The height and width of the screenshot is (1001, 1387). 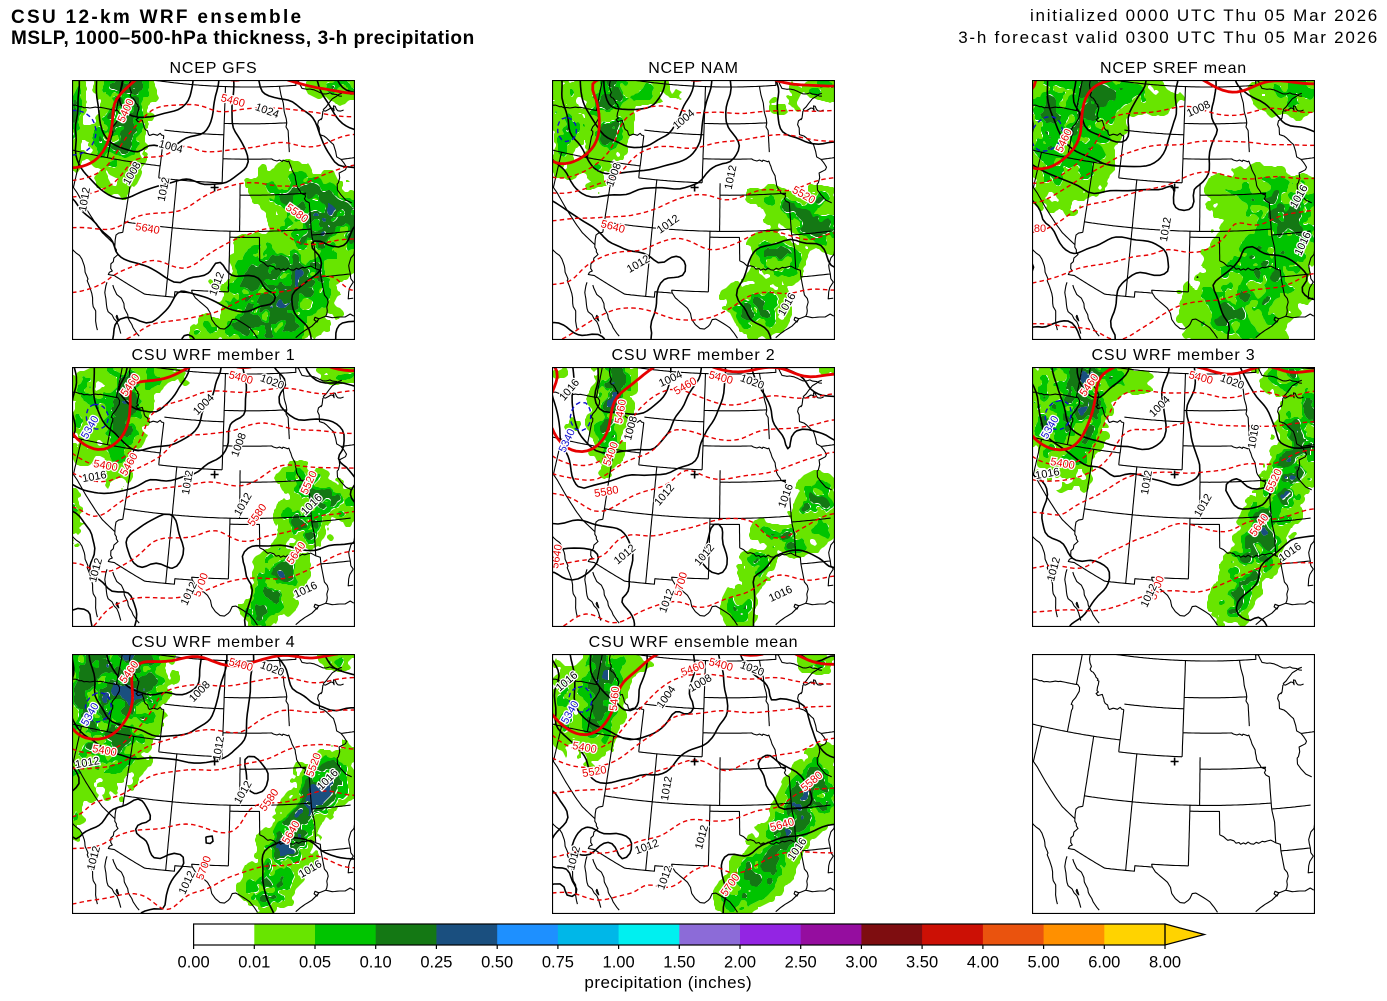 I want to click on svg-text: 0.50, so click(x=497, y=963).